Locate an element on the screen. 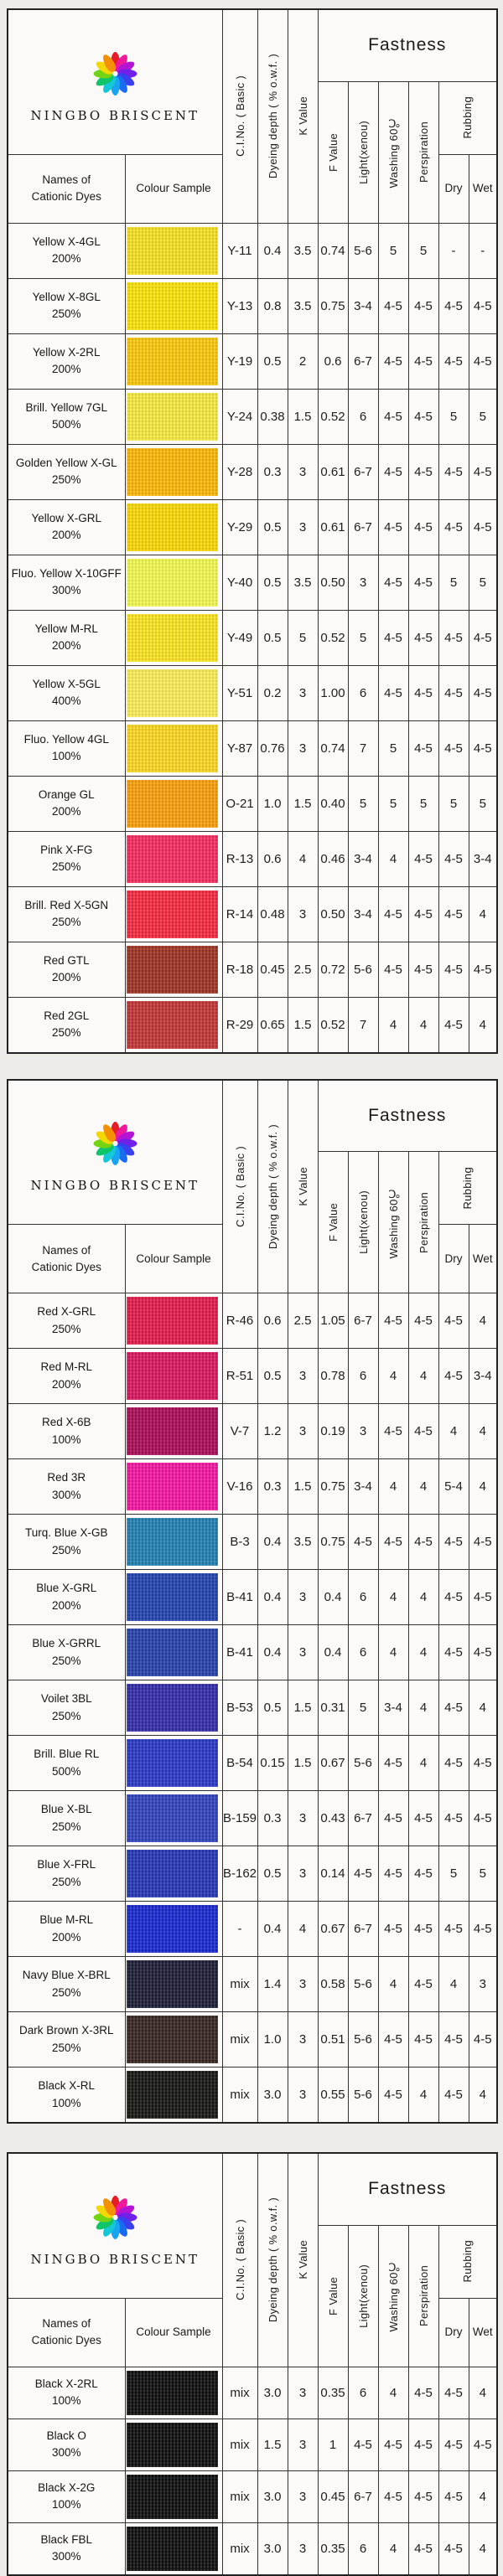  col-header-dyeing-depth: Dyeing depth ( % o.w.f. ) is located at coordinates (272, 2259).